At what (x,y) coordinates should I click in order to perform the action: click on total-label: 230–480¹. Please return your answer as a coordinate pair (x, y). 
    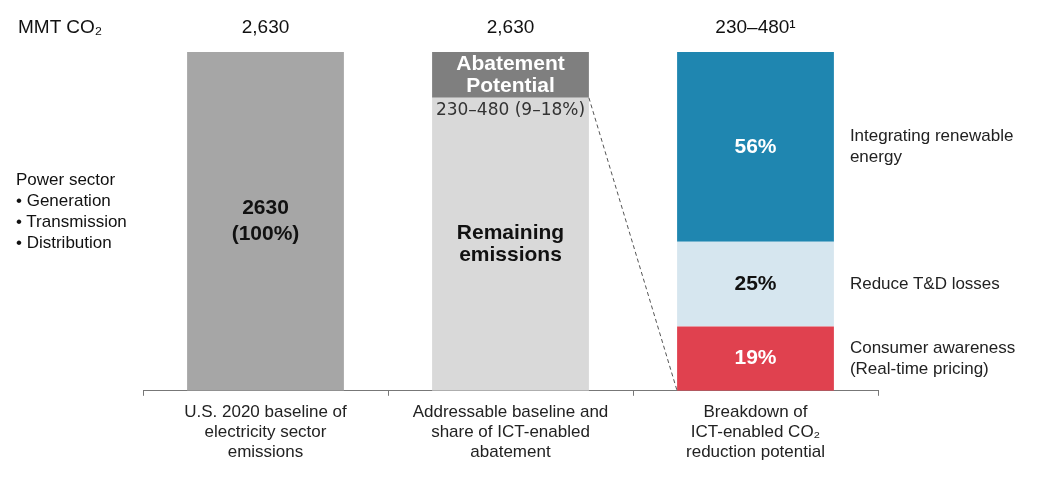
    Looking at the image, I should click on (755, 27).